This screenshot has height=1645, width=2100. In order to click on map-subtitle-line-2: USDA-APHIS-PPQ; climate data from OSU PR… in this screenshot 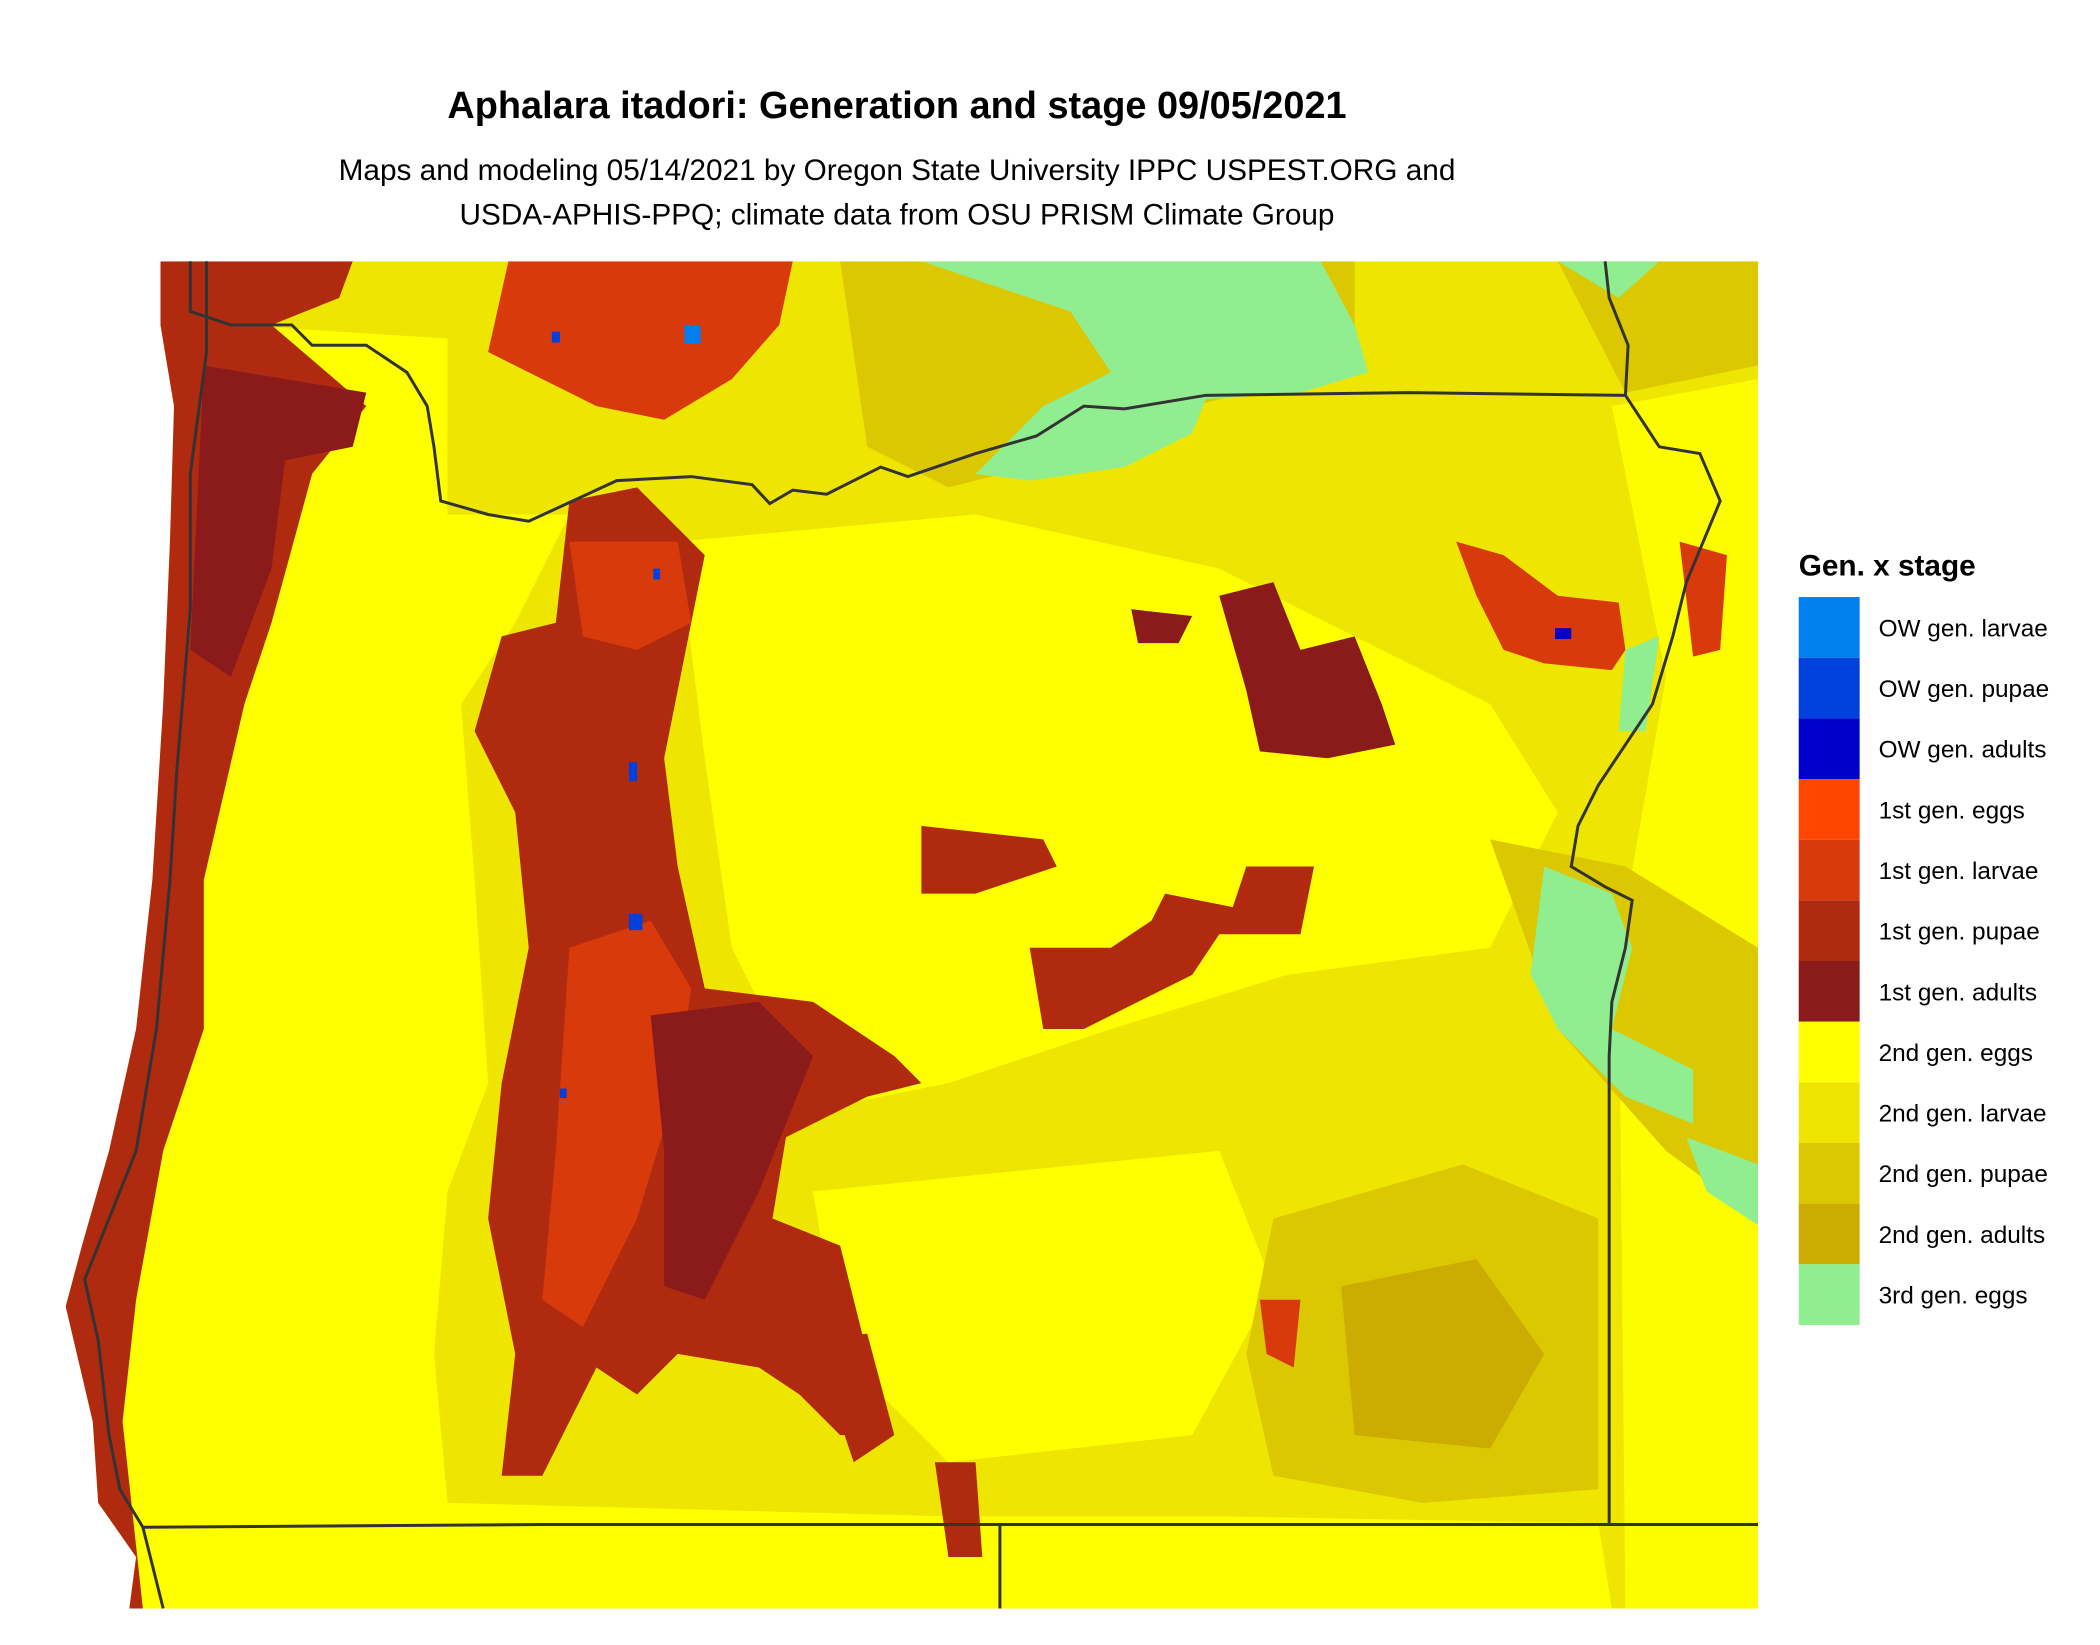, I will do `click(897, 215)`.